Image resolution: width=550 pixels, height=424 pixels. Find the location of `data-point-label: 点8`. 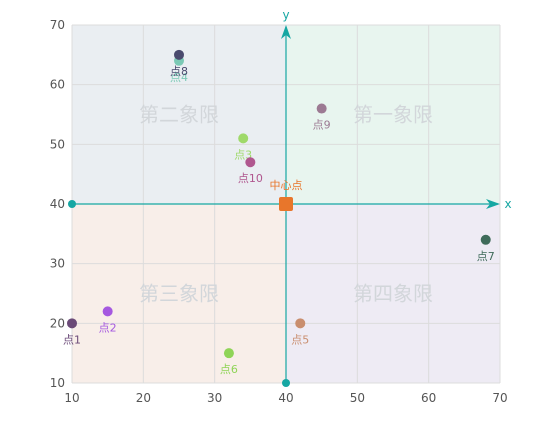

data-point-label: 点8 is located at coordinates (179, 71).